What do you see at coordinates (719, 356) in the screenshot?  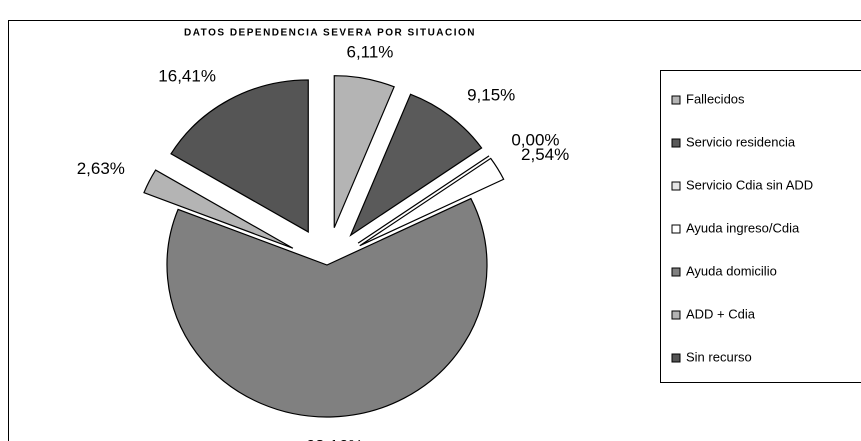 I see `legend-label: Sin recurso` at bounding box center [719, 356].